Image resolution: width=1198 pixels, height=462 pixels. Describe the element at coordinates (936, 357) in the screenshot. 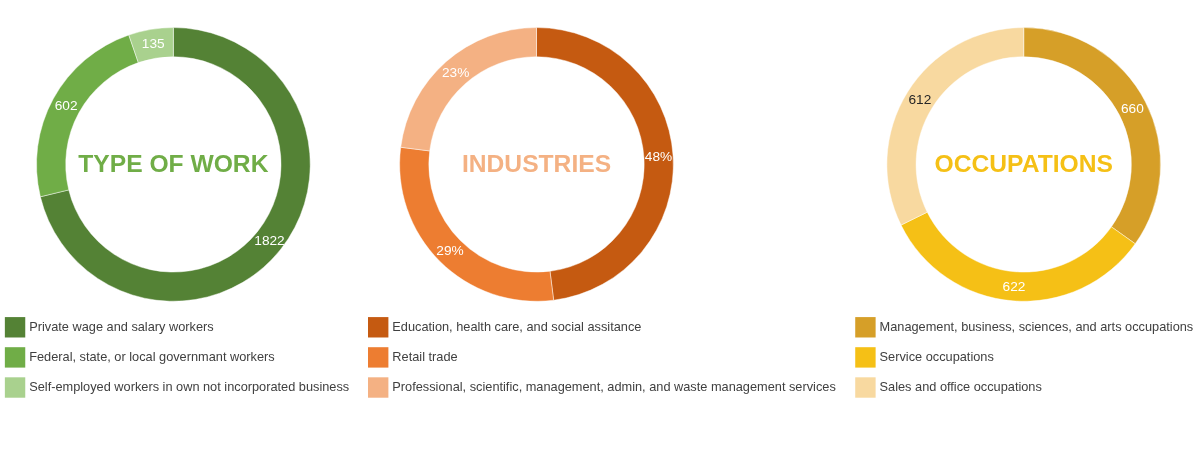

I see `legend-label: Service occupations` at that location.